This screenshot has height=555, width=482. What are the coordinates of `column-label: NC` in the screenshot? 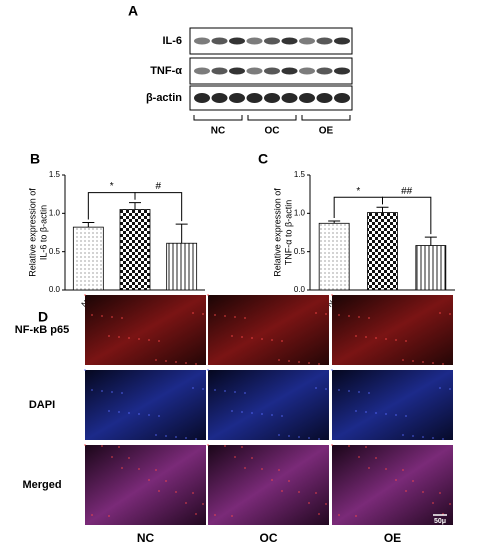 It's located at (146, 538).